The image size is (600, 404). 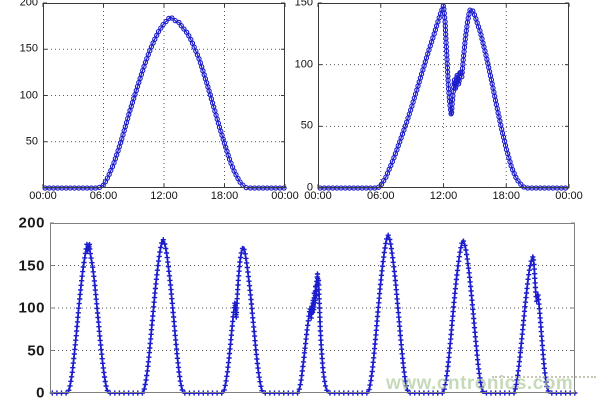 I want to click on stray-dotted-line, so click(x=544, y=377).